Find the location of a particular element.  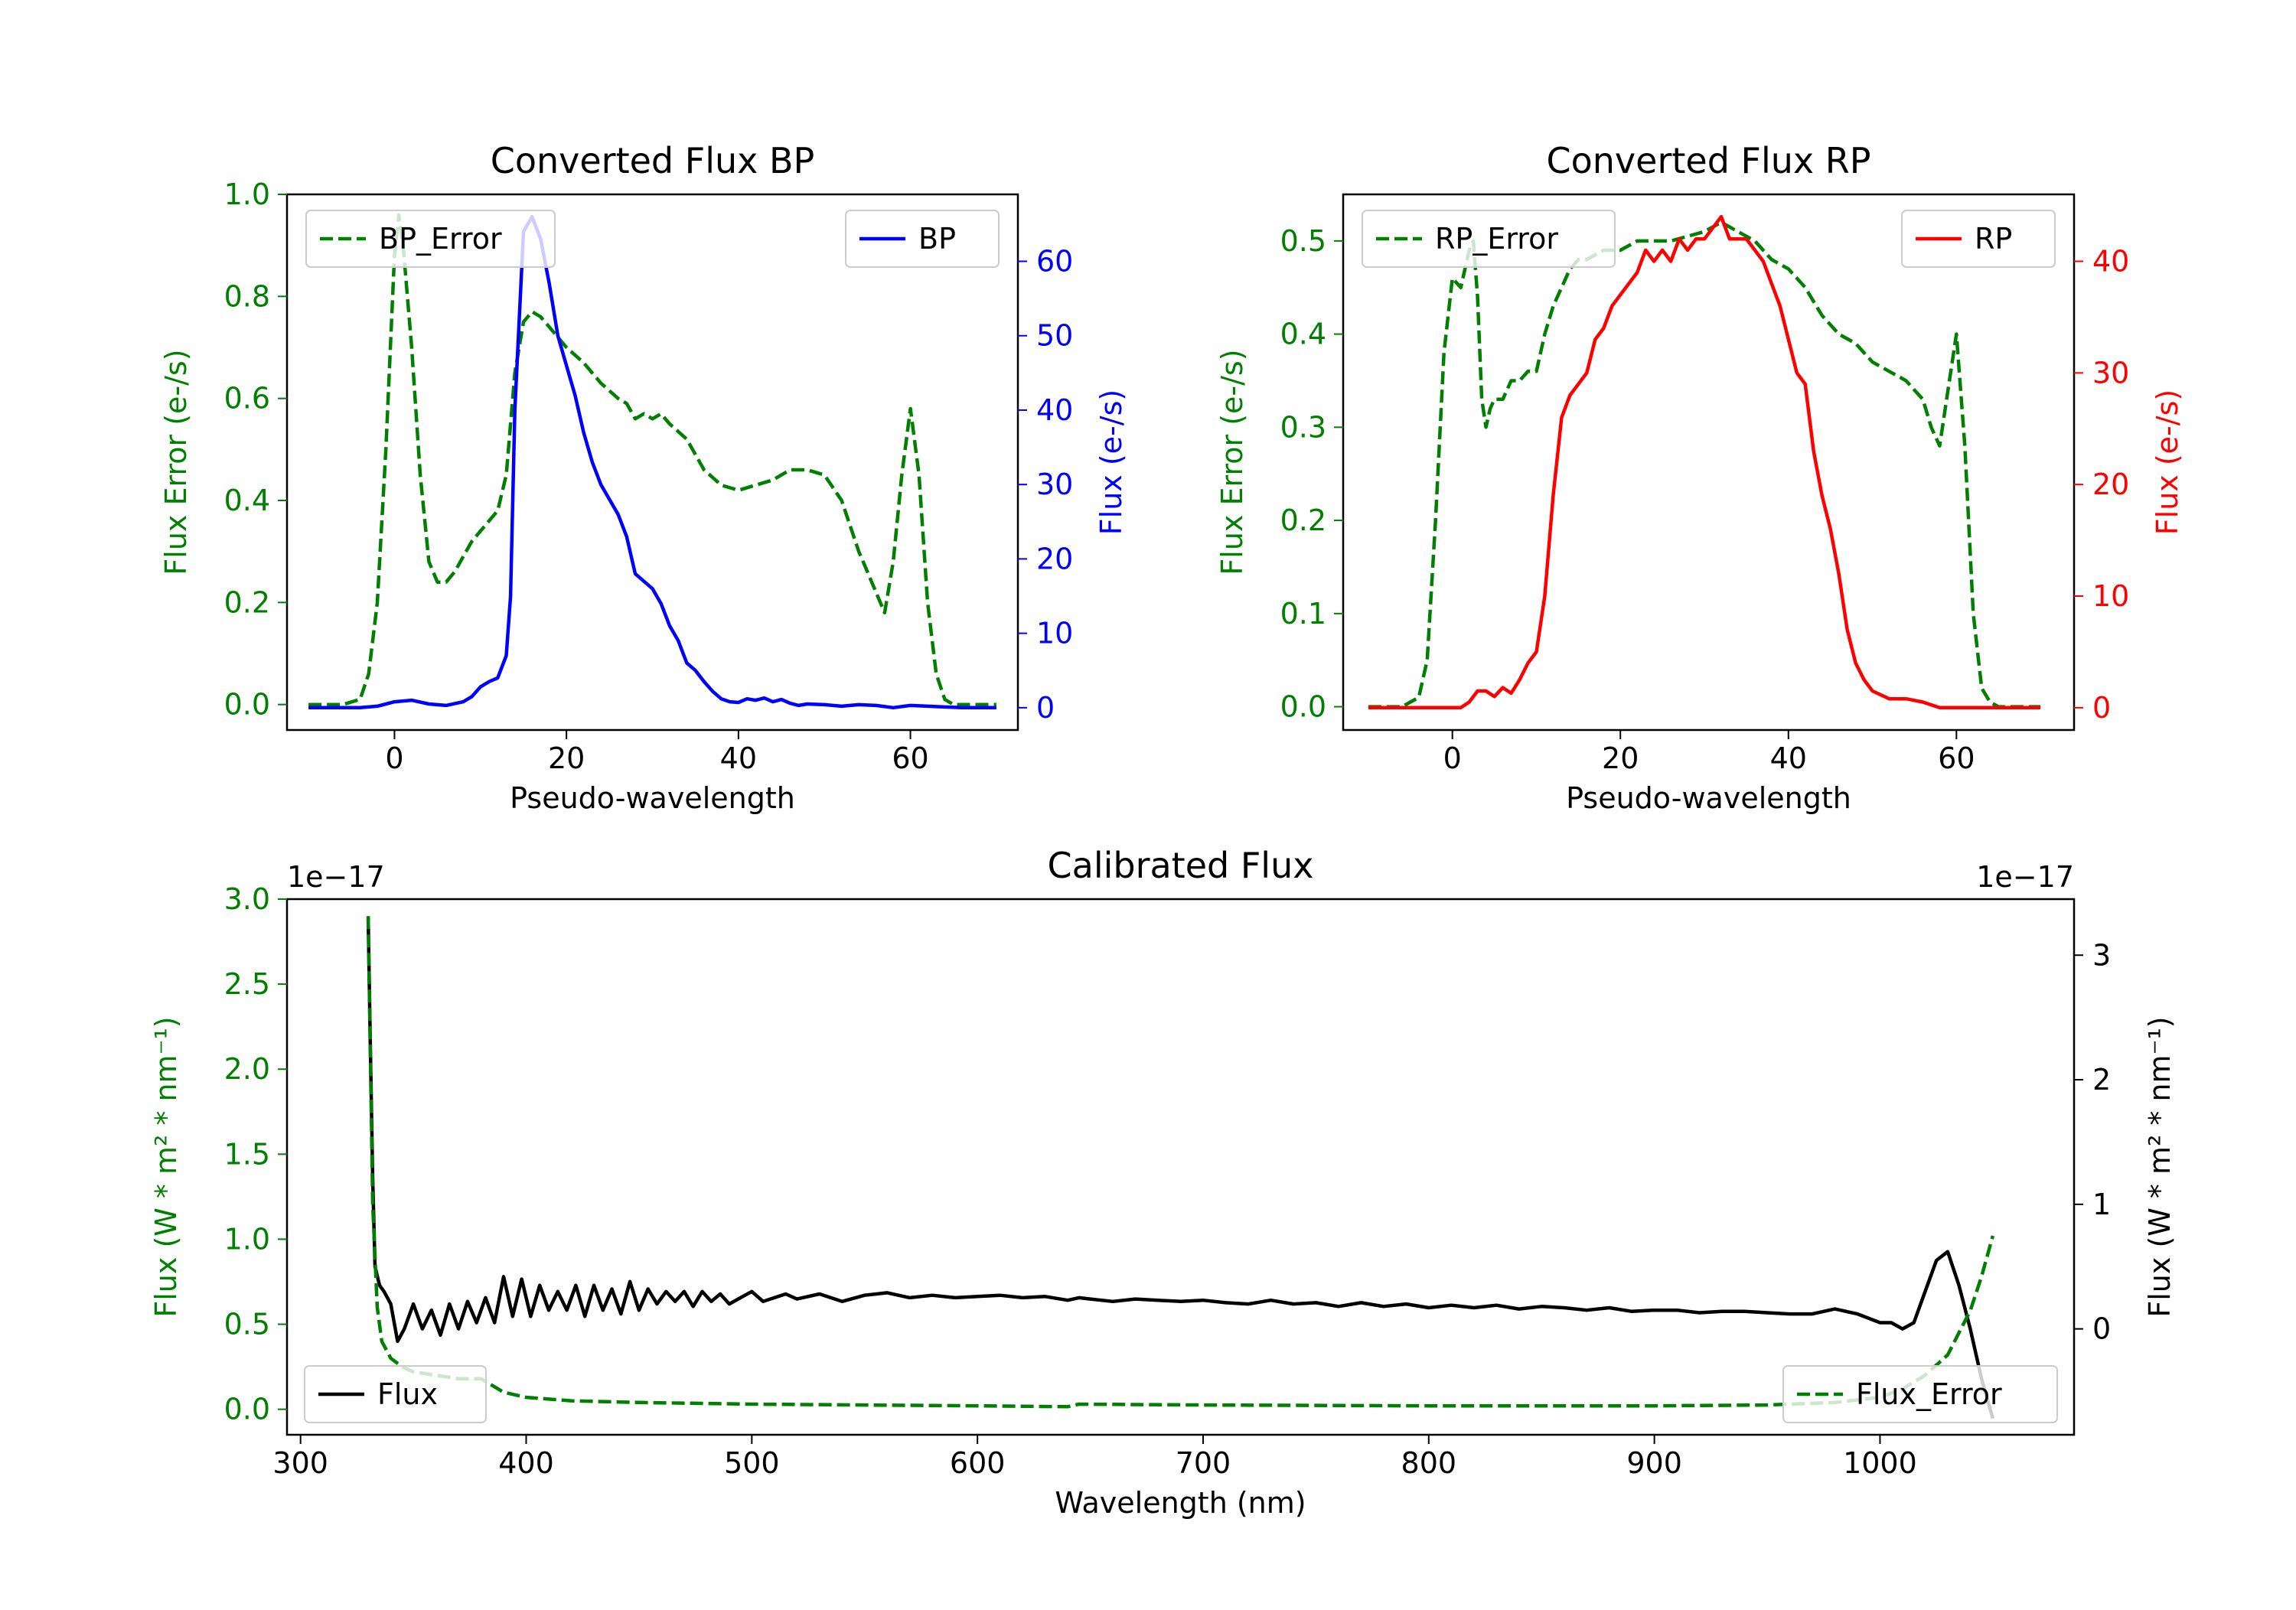

cal-x-tick-label: 400 is located at coordinates (526, 1463).